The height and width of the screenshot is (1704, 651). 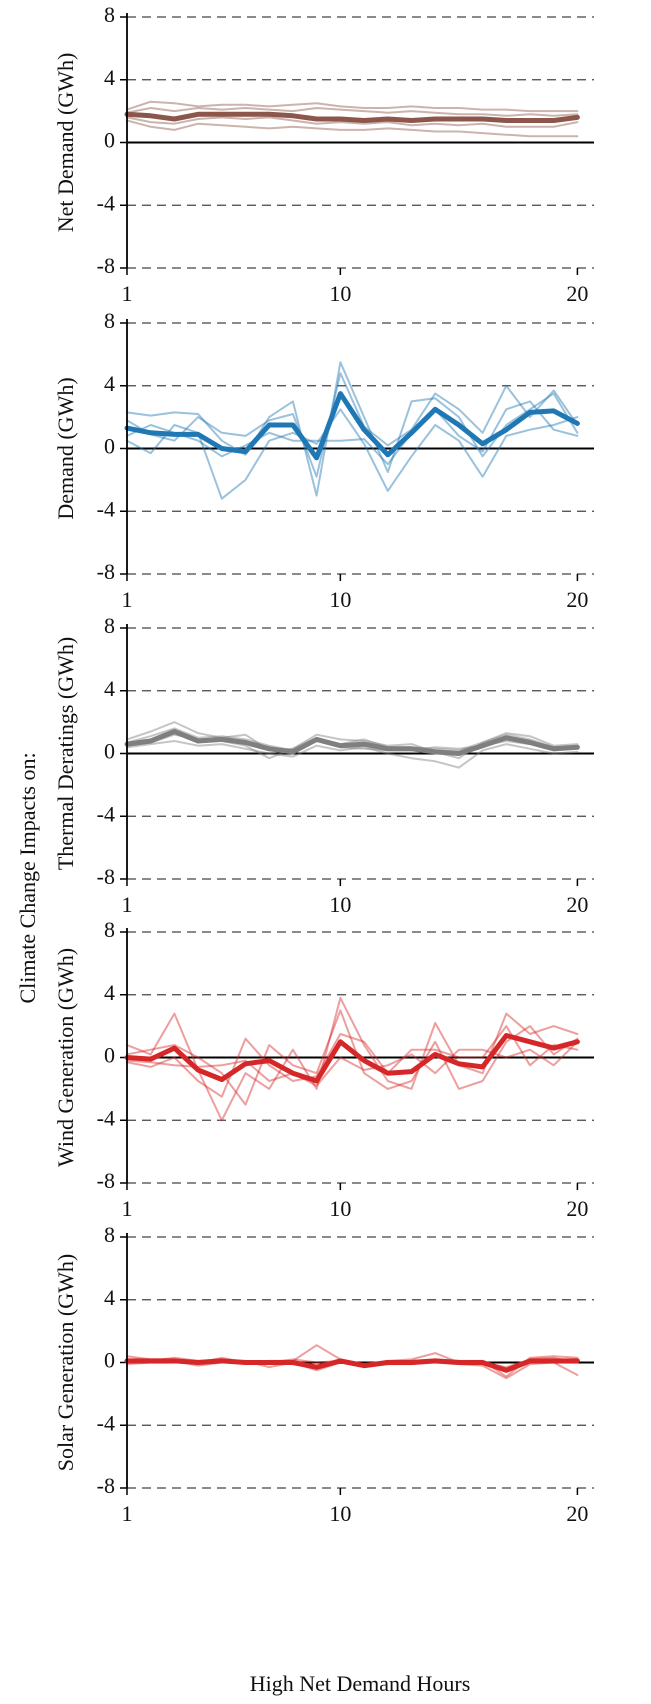 What do you see at coordinates (65, 448) in the screenshot?
I see `y-axis-label: Demand (GWh)` at bounding box center [65, 448].